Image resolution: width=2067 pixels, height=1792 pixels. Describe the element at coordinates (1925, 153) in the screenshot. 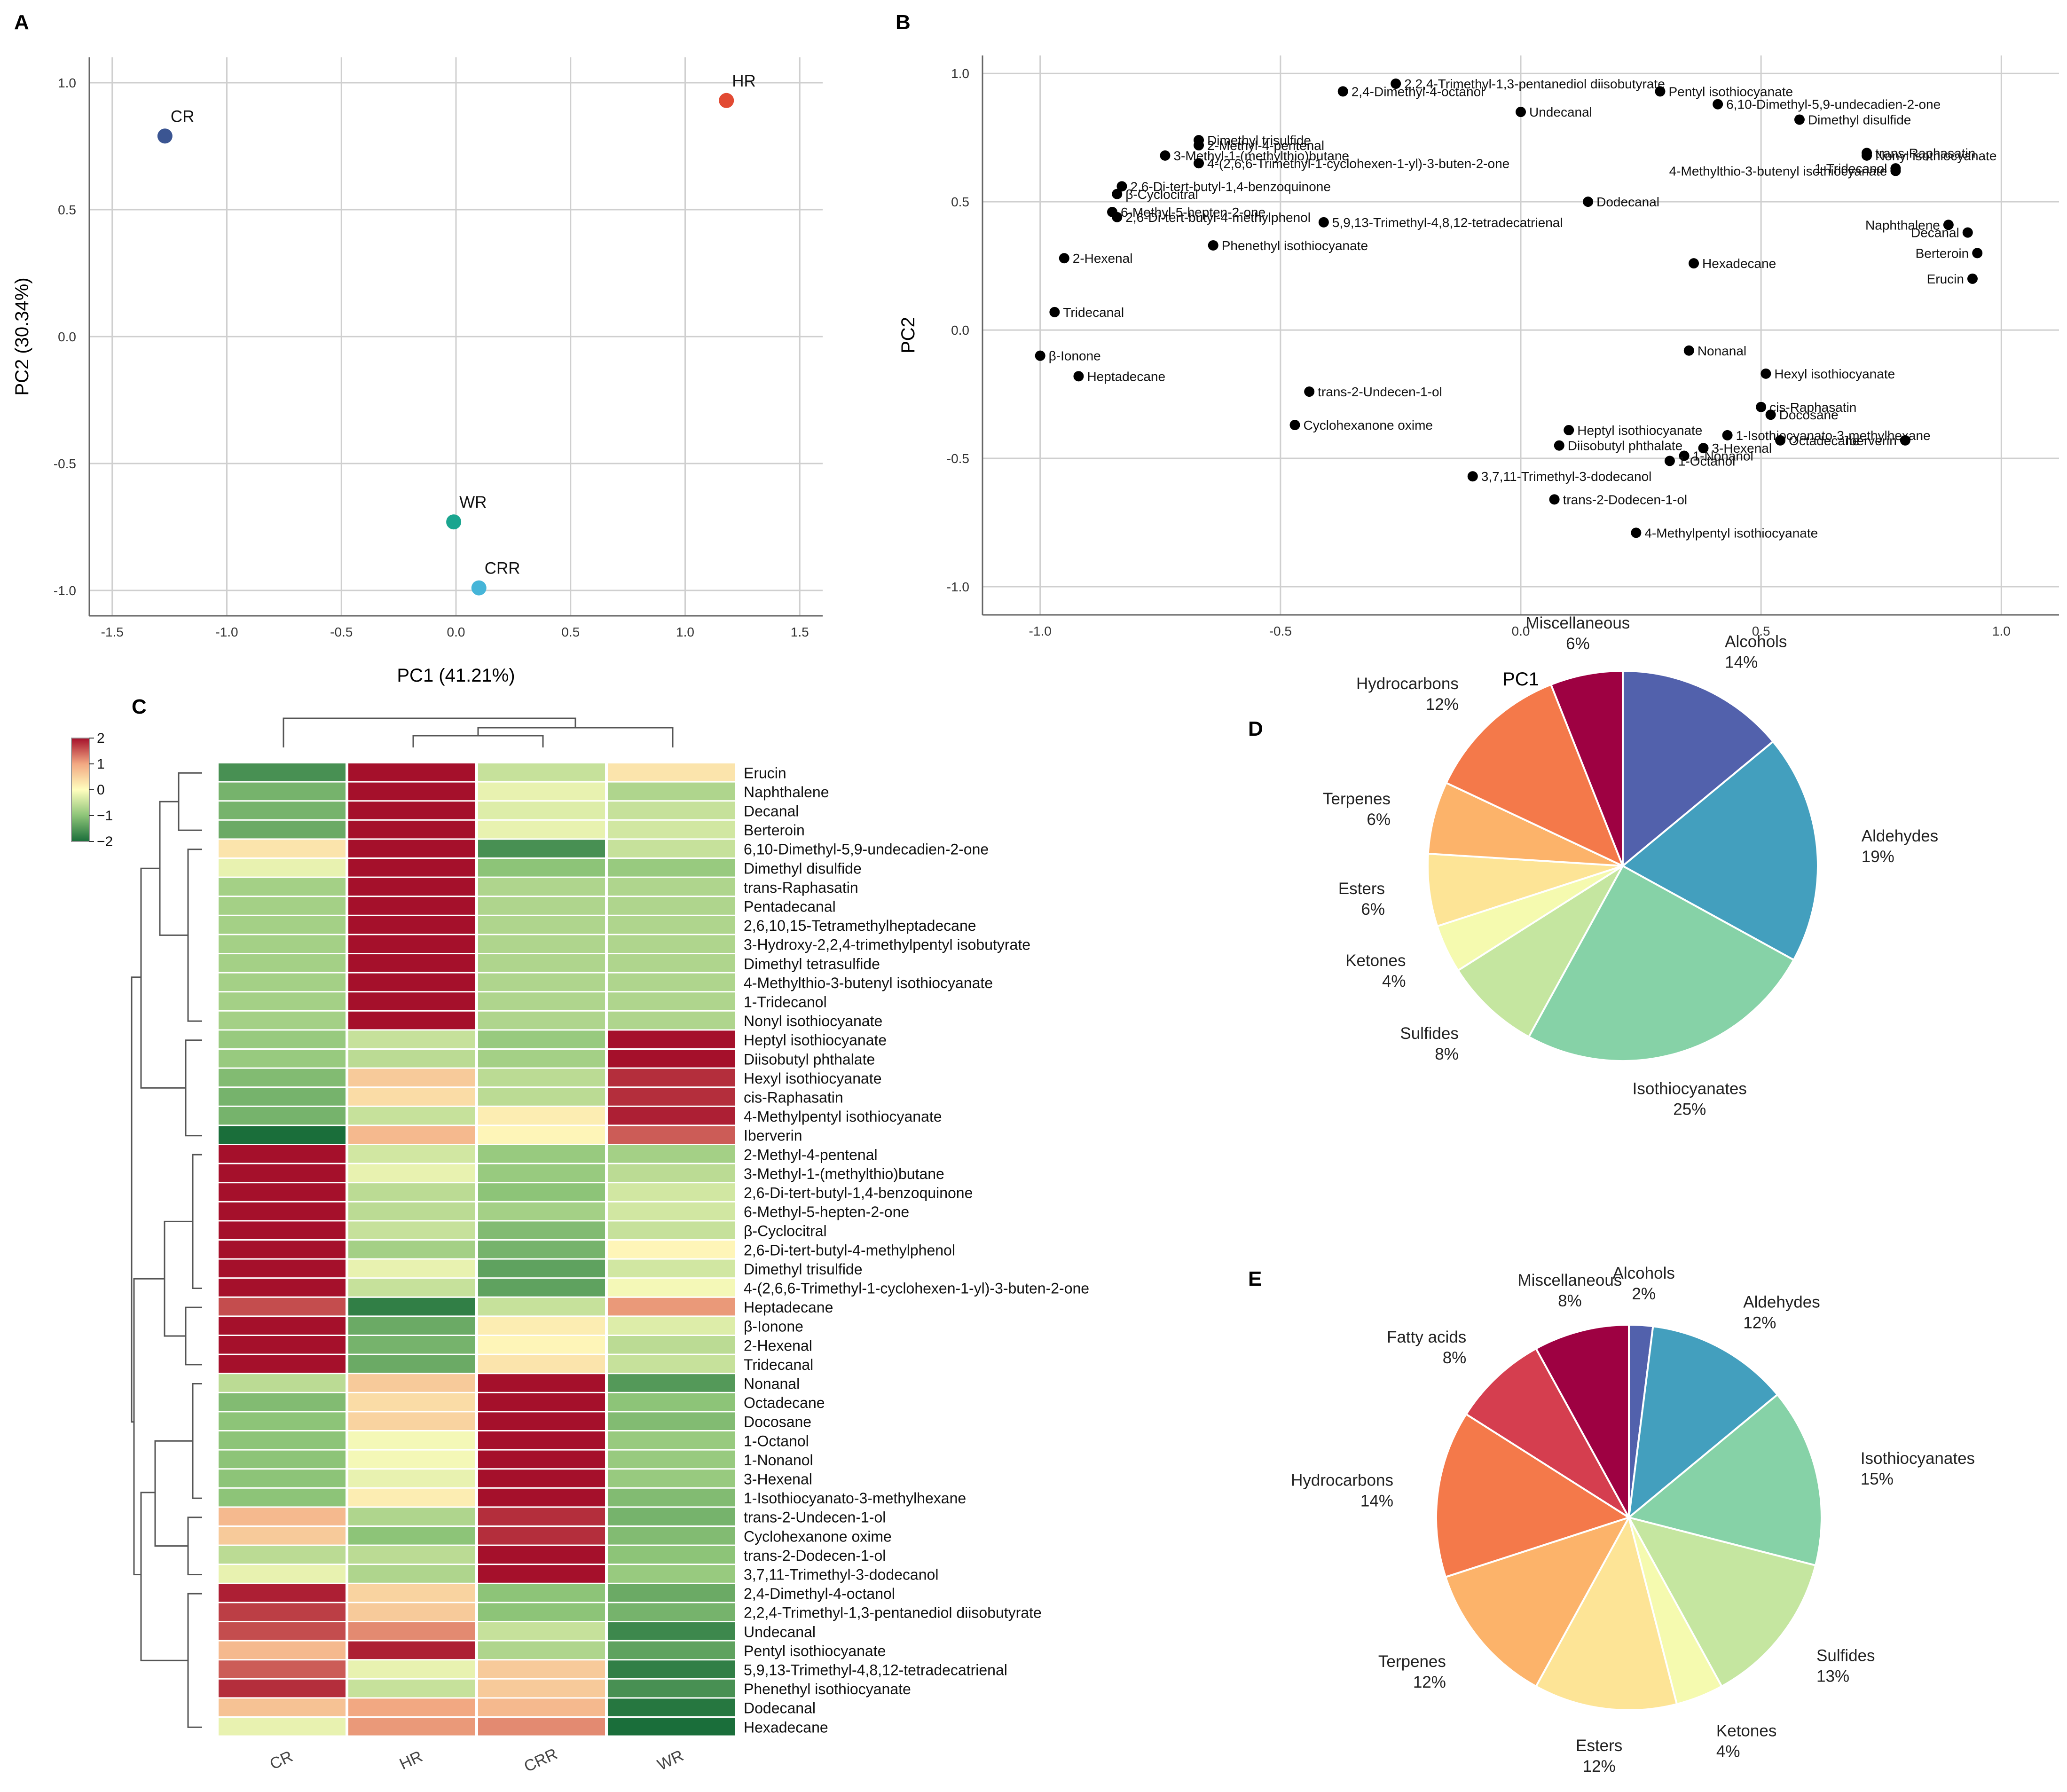

I see `loading-label: trans-Raphasatin` at that location.